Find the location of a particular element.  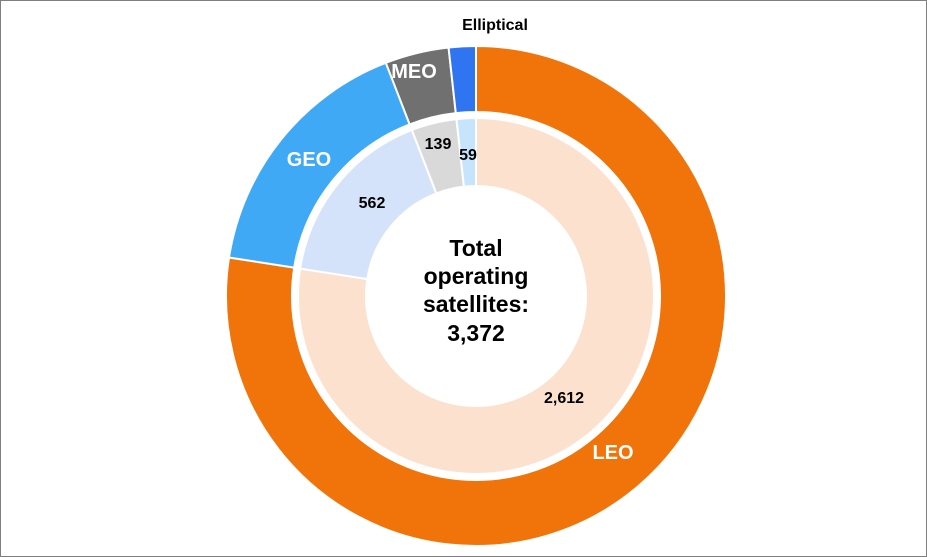

value-label-geo: 562 is located at coordinates (372, 203).